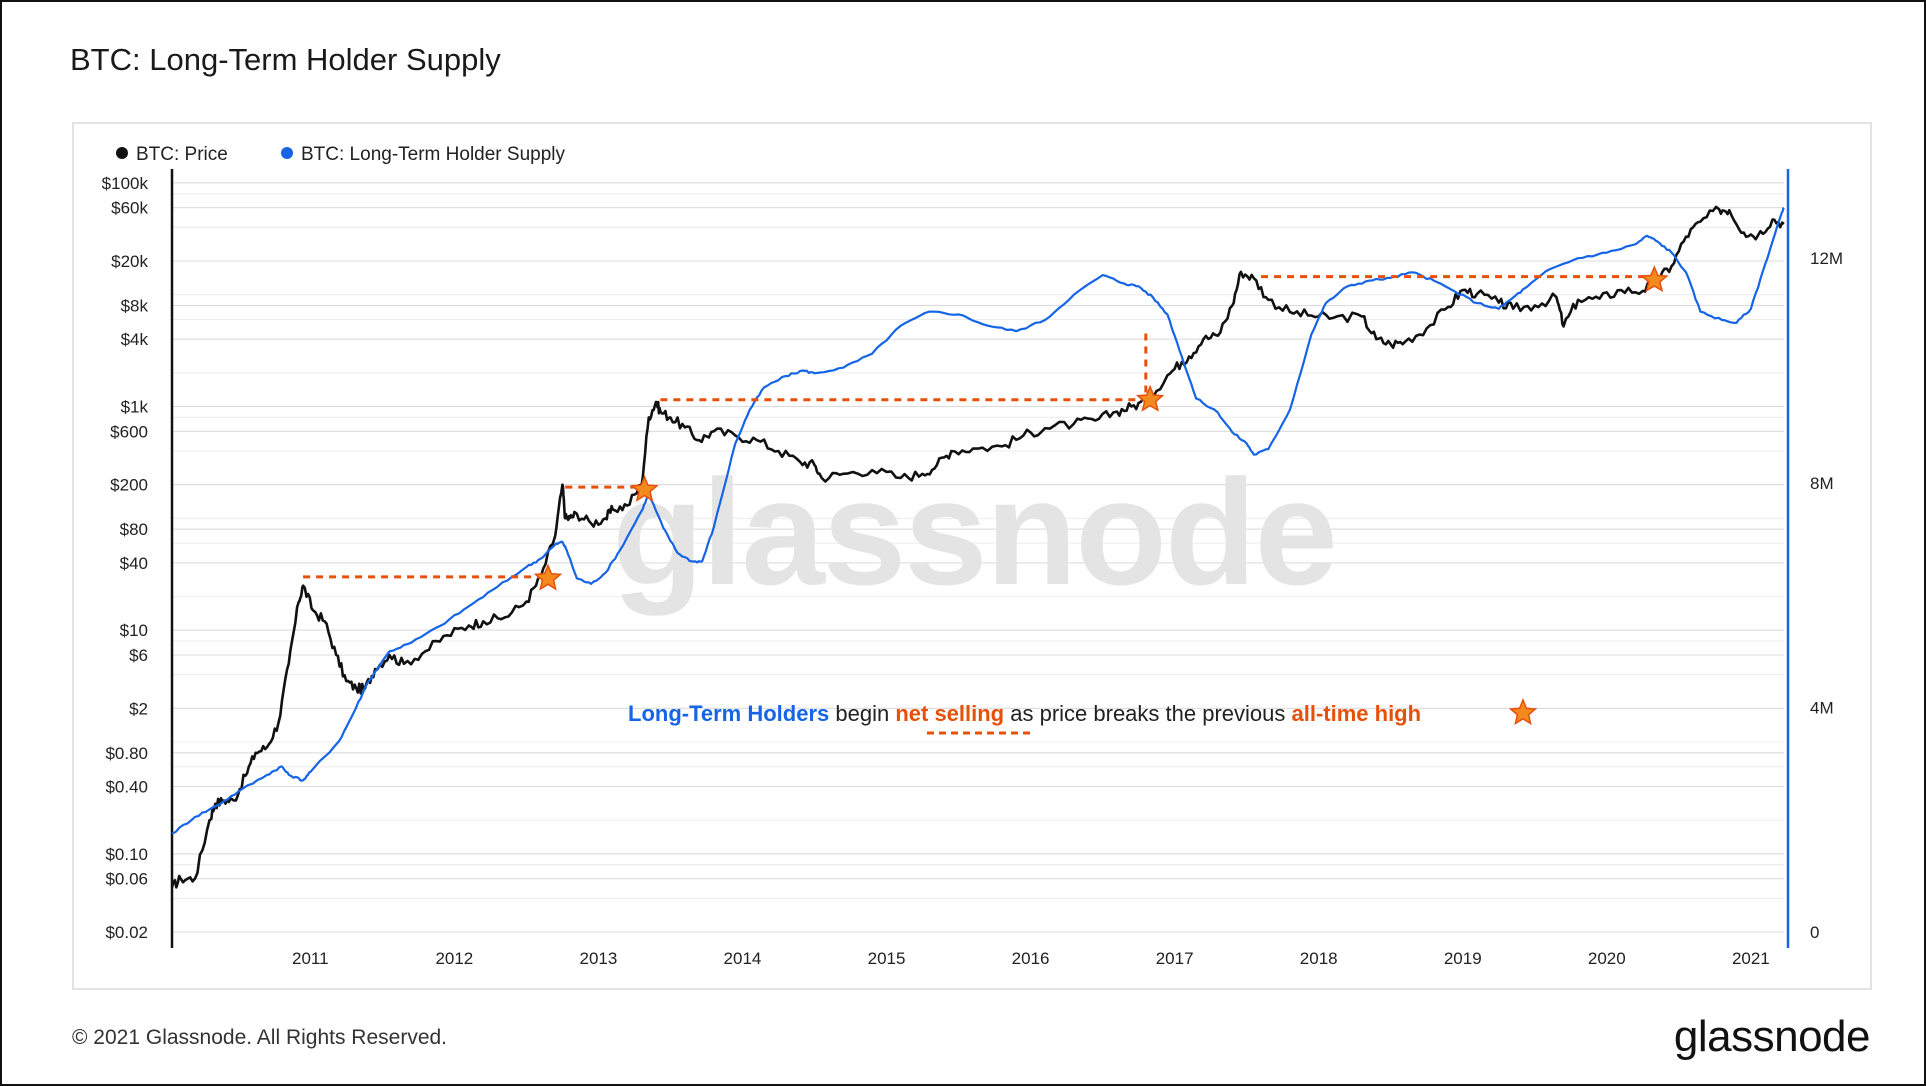 The image size is (1926, 1086). What do you see at coordinates (182, 154) in the screenshot?
I see `legend-label-price: BTC: Price` at bounding box center [182, 154].